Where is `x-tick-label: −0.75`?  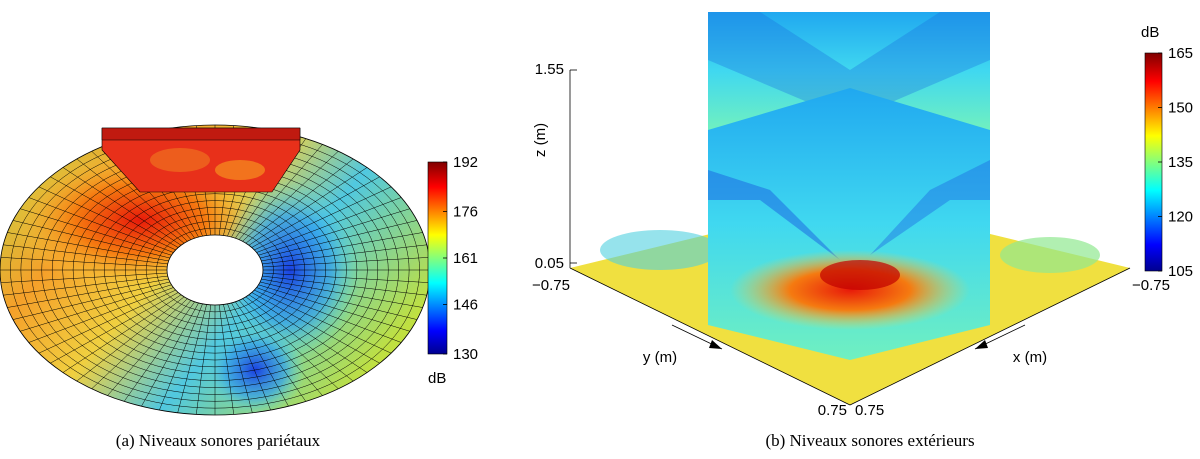
x-tick-label: −0.75 is located at coordinates (1151, 285).